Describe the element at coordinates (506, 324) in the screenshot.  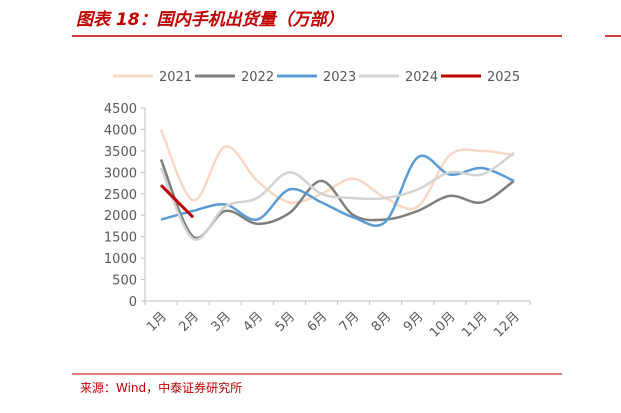
I see `x-tick-label: 12月` at that location.